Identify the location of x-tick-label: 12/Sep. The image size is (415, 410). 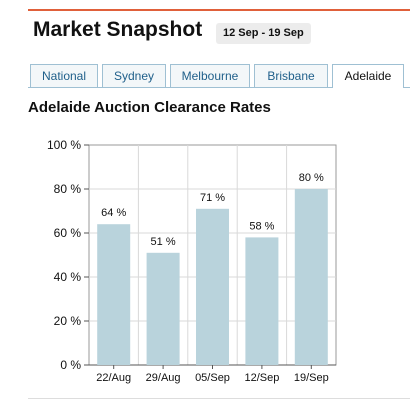
(261, 378).